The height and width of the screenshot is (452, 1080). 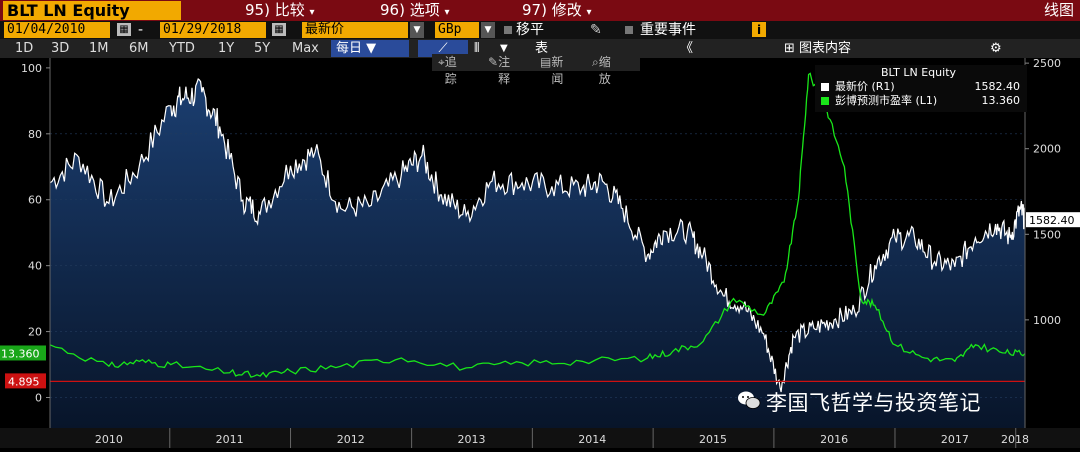 What do you see at coordinates (370, 48) in the screenshot?
I see `frequency-select: 每日 ▼` at bounding box center [370, 48].